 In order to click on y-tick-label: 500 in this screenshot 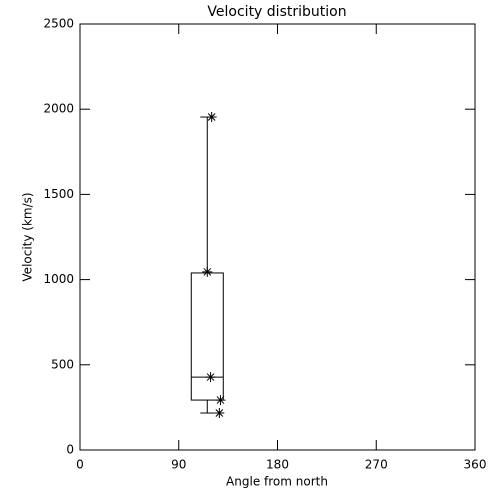, I will do `click(62, 364)`.